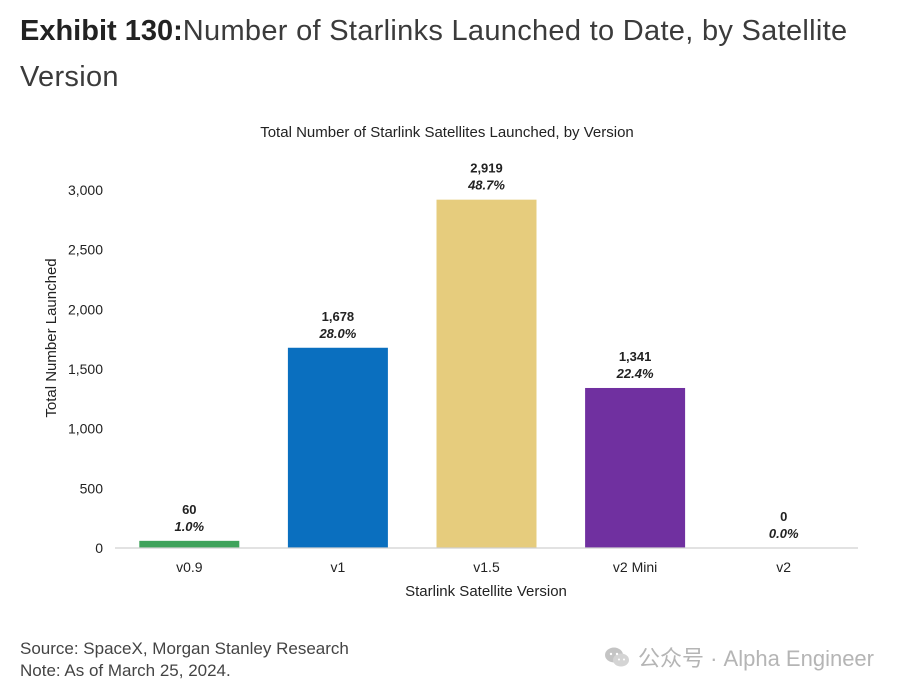  I want to click on bar-v1.5, so click(486, 373).